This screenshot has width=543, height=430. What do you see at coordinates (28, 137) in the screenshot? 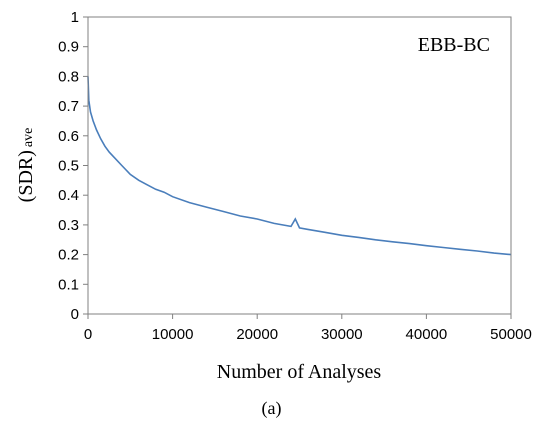
I see `y-axis-label-sub: ave` at bounding box center [28, 137].